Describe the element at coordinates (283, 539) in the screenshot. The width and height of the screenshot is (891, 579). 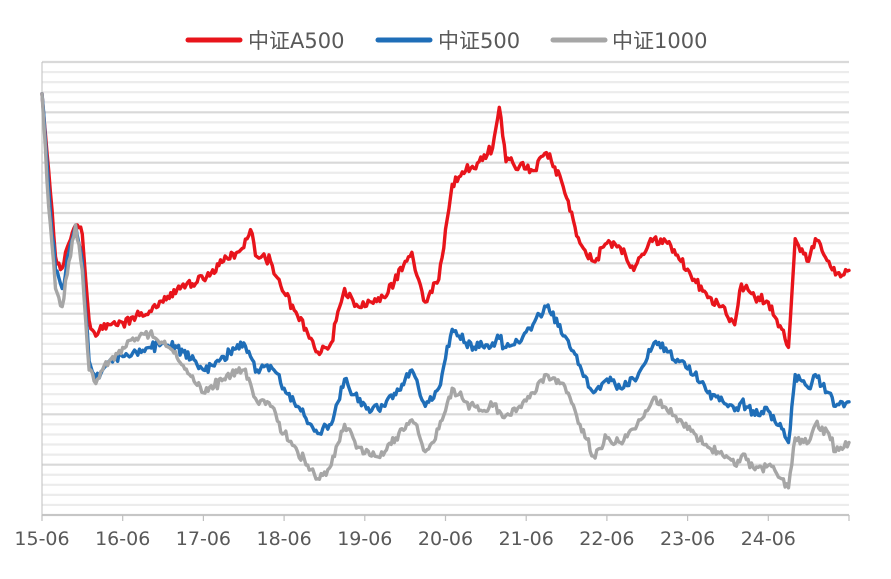
I see `x-tick-label: 18-06` at that location.